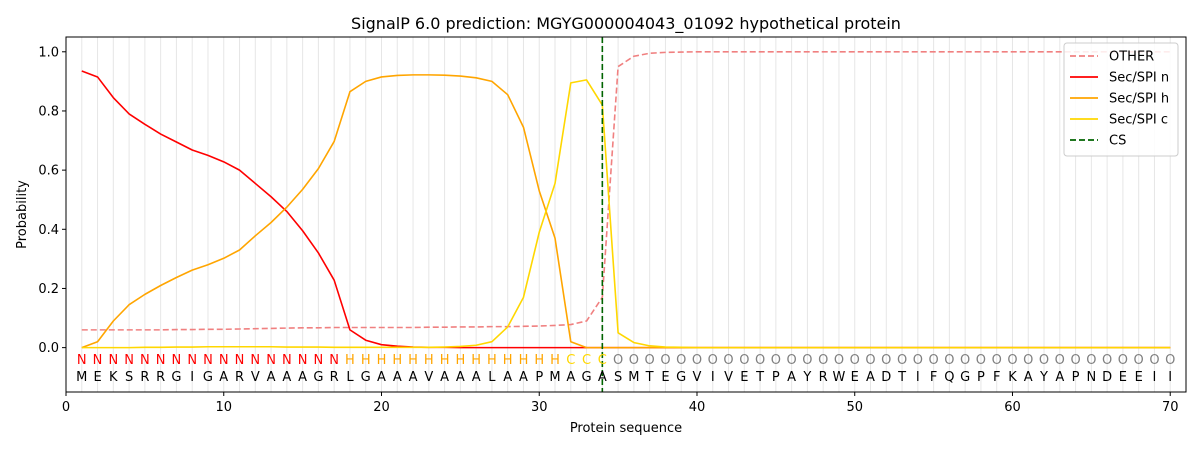  I want to click on residue-letter: D, so click(1107, 377).